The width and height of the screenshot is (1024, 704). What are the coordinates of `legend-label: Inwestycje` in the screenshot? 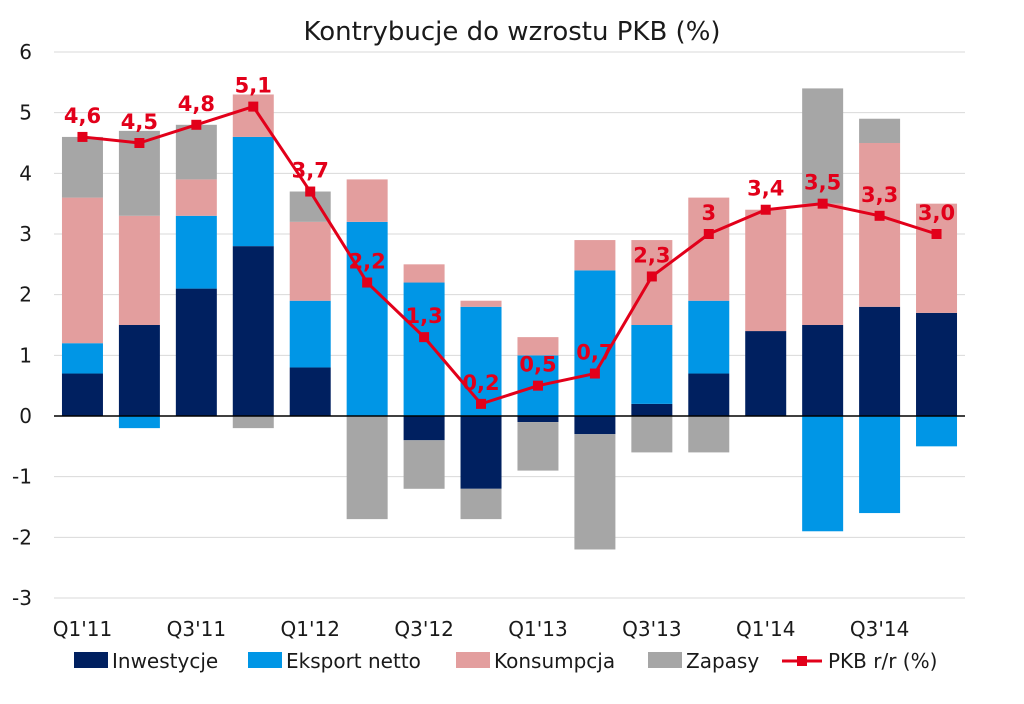 It's located at (165, 661).